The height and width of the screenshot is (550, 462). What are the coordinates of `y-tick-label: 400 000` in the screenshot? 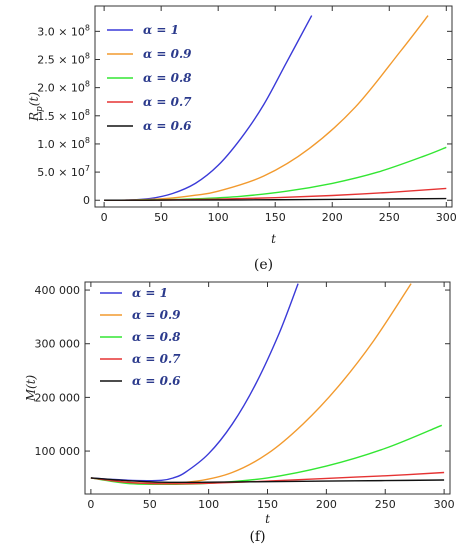 It's located at (58, 290).